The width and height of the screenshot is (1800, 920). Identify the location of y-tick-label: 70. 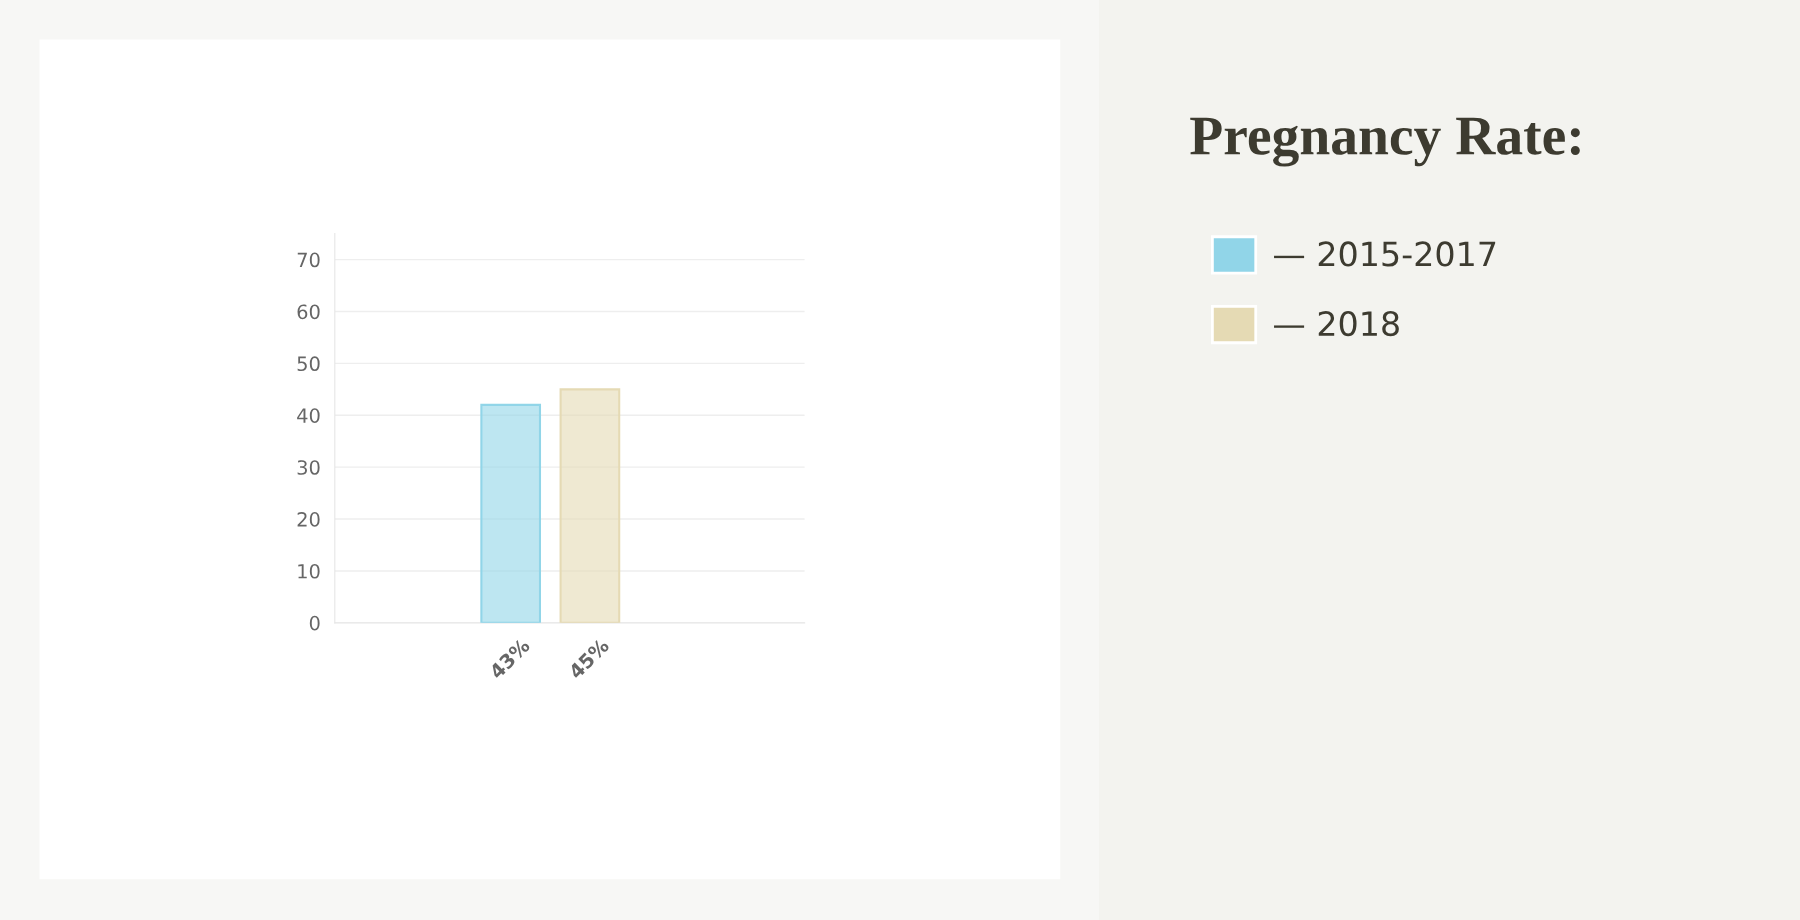
(308, 260).